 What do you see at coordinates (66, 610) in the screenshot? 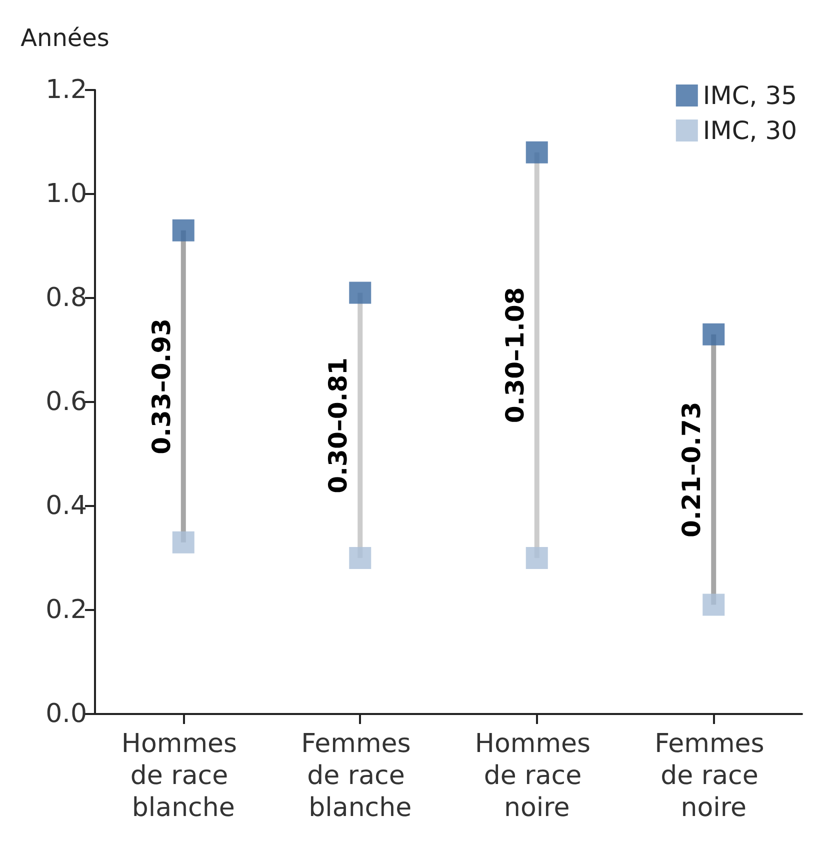
I see `y-tick-label: 0.2` at bounding box center [66, 610].